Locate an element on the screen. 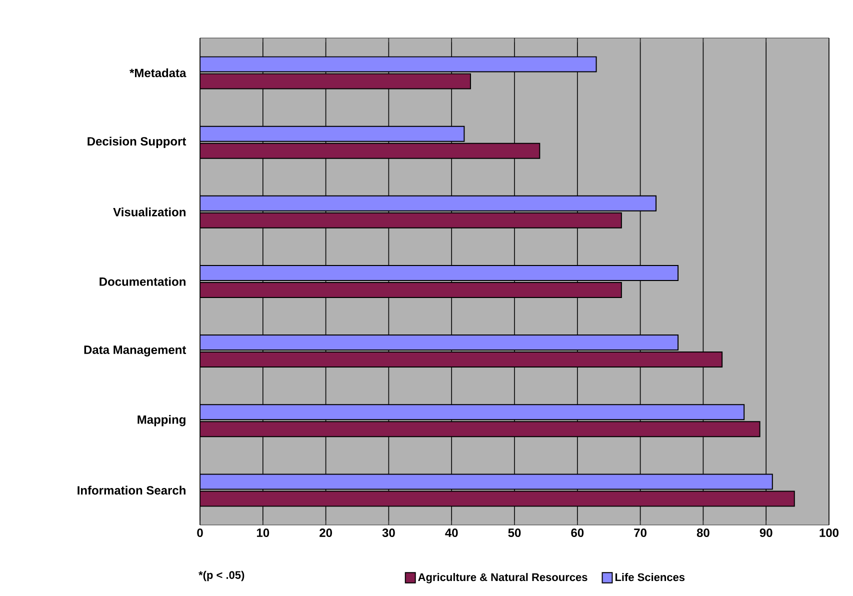 Image resolution: width=853 pixels, height=596 pixels. legend-label: Life Sciences is located at coordinates (650, 577).